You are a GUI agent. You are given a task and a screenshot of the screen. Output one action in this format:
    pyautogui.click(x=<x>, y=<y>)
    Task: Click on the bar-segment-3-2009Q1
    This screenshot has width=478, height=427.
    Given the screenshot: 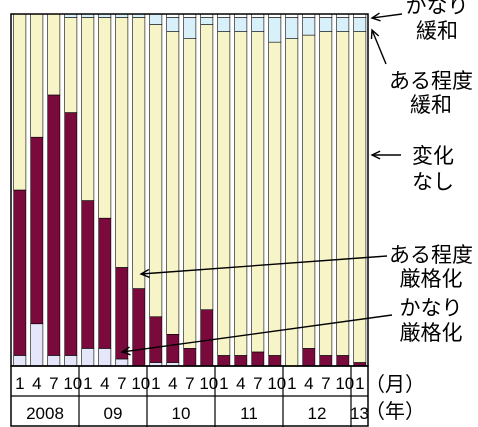 What is the action you would take?
    pyautogui.click(x=88, y=109)
    